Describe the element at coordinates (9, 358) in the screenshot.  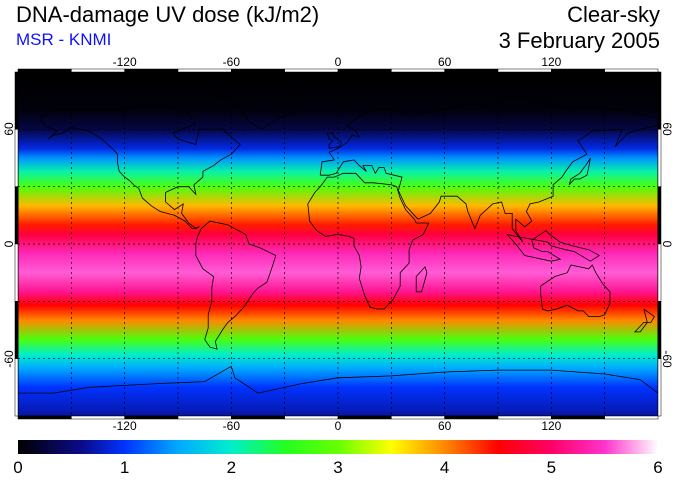
I see `left-latitude-label: -60` at that location.